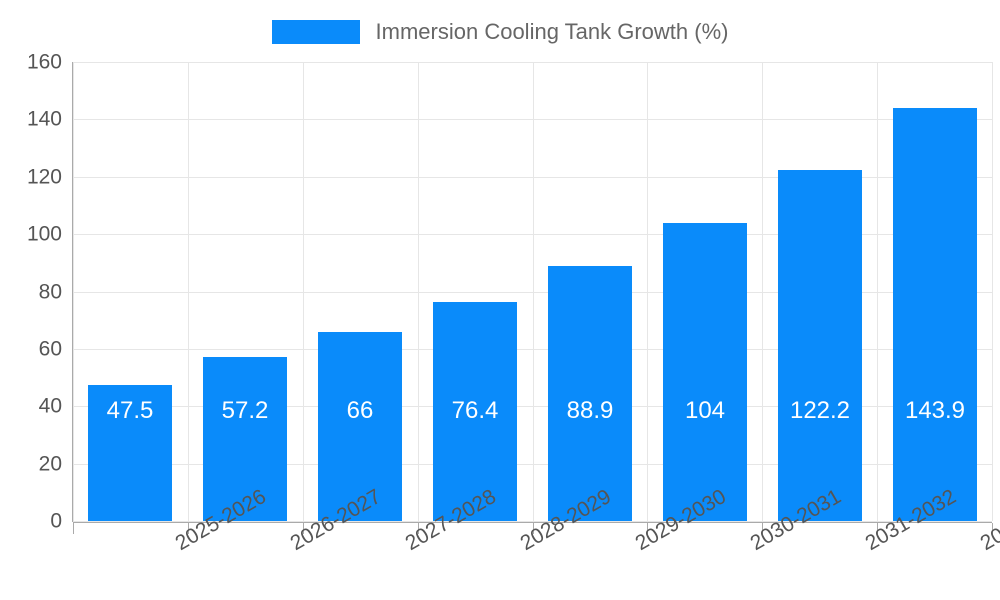 This screenshot has width=1000, height=600. What do you see at coordinates (552, 31) in the screenshot?
I see `legend-label-immersion-cooling: Immersion Cooling Tank Growth (%)` at bounding box center [552, 31].